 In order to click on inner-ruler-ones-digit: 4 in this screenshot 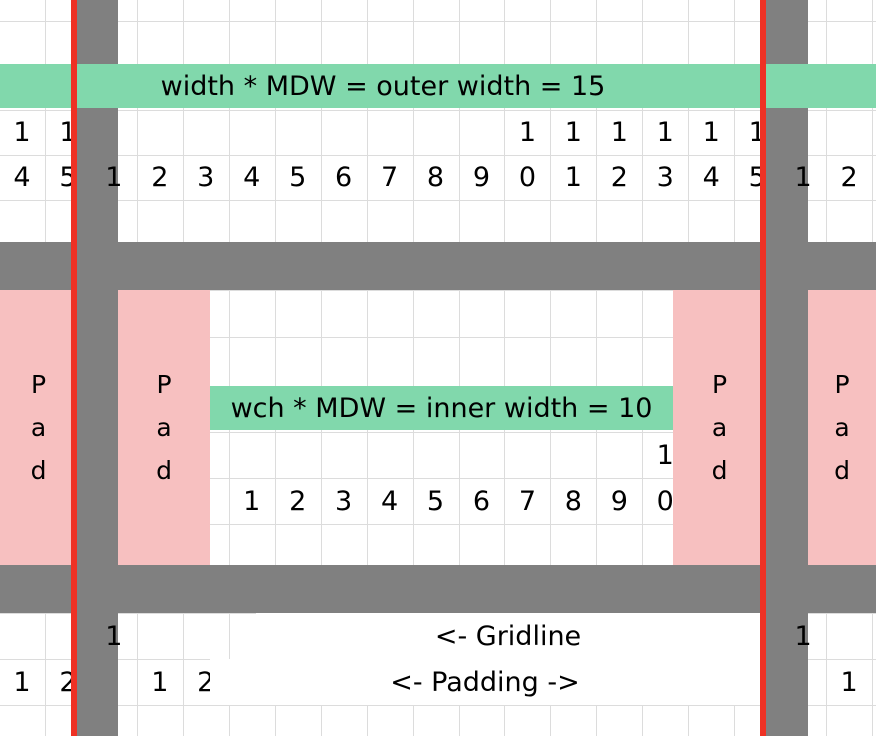, I will do `click(389, 501)`.